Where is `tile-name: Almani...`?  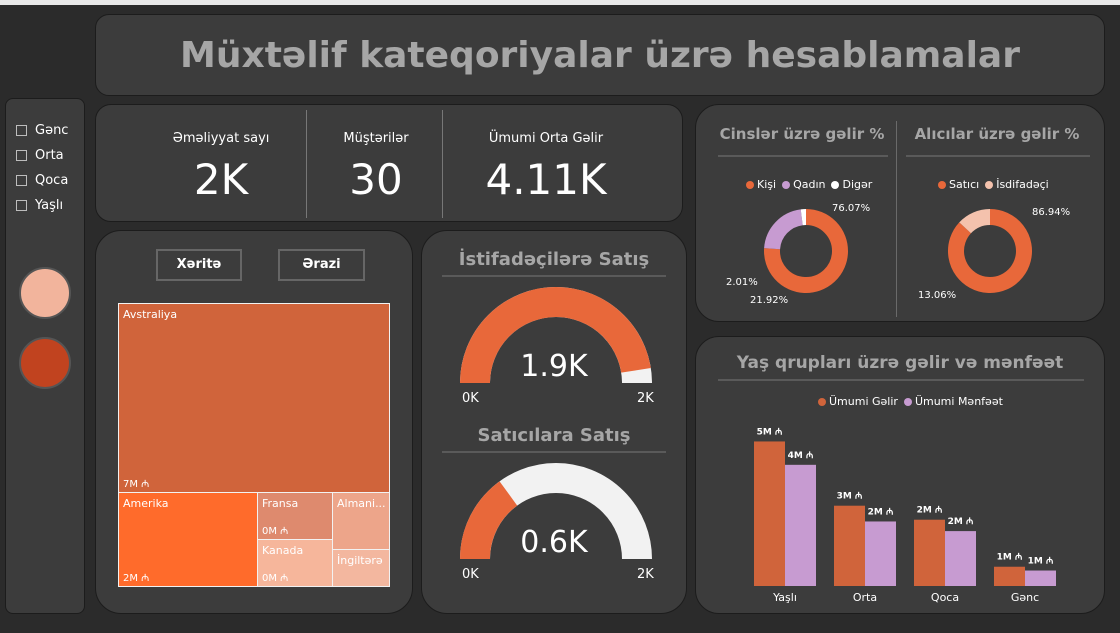 tile-name: Almani... is located at coordinates (361, 503).